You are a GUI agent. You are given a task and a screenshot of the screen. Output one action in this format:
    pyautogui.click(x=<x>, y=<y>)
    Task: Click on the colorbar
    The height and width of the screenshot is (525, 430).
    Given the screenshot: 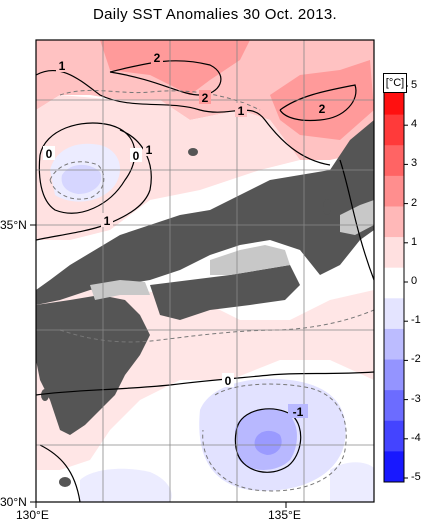 What is the action you would take?
    pyautogui.click(x=395, y=283)
    